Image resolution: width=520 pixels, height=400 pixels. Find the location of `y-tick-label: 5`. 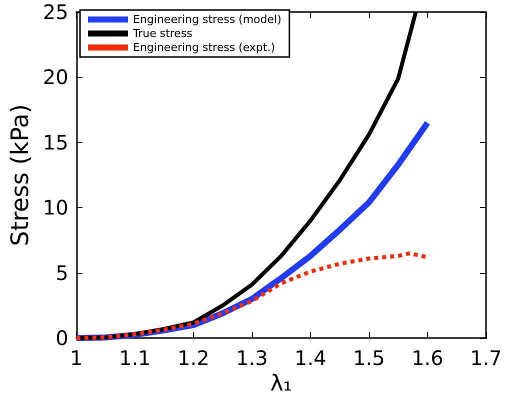

y-tick-label: 5 is located at coordinates (62, 272).